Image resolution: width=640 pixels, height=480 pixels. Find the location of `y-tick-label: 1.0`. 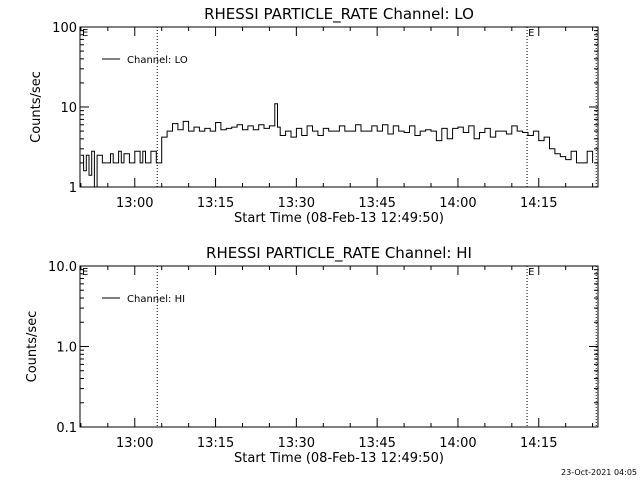

y-tick-label: 1.0 is located at coordinates (66, 348).